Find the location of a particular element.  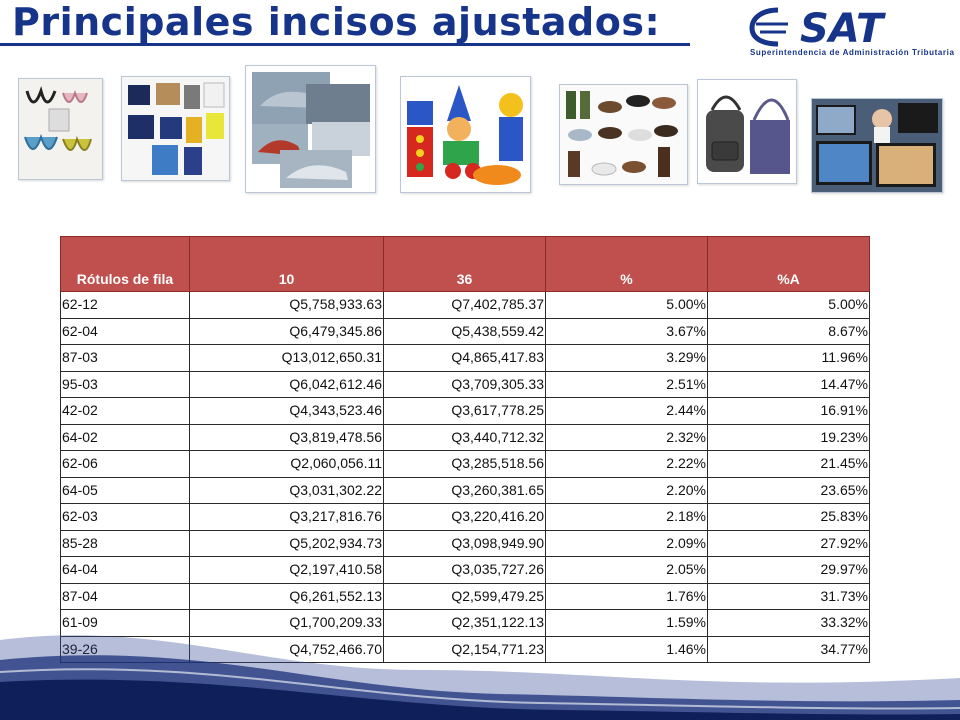

column-header-10: 10 is located at coordinates (286, 264).